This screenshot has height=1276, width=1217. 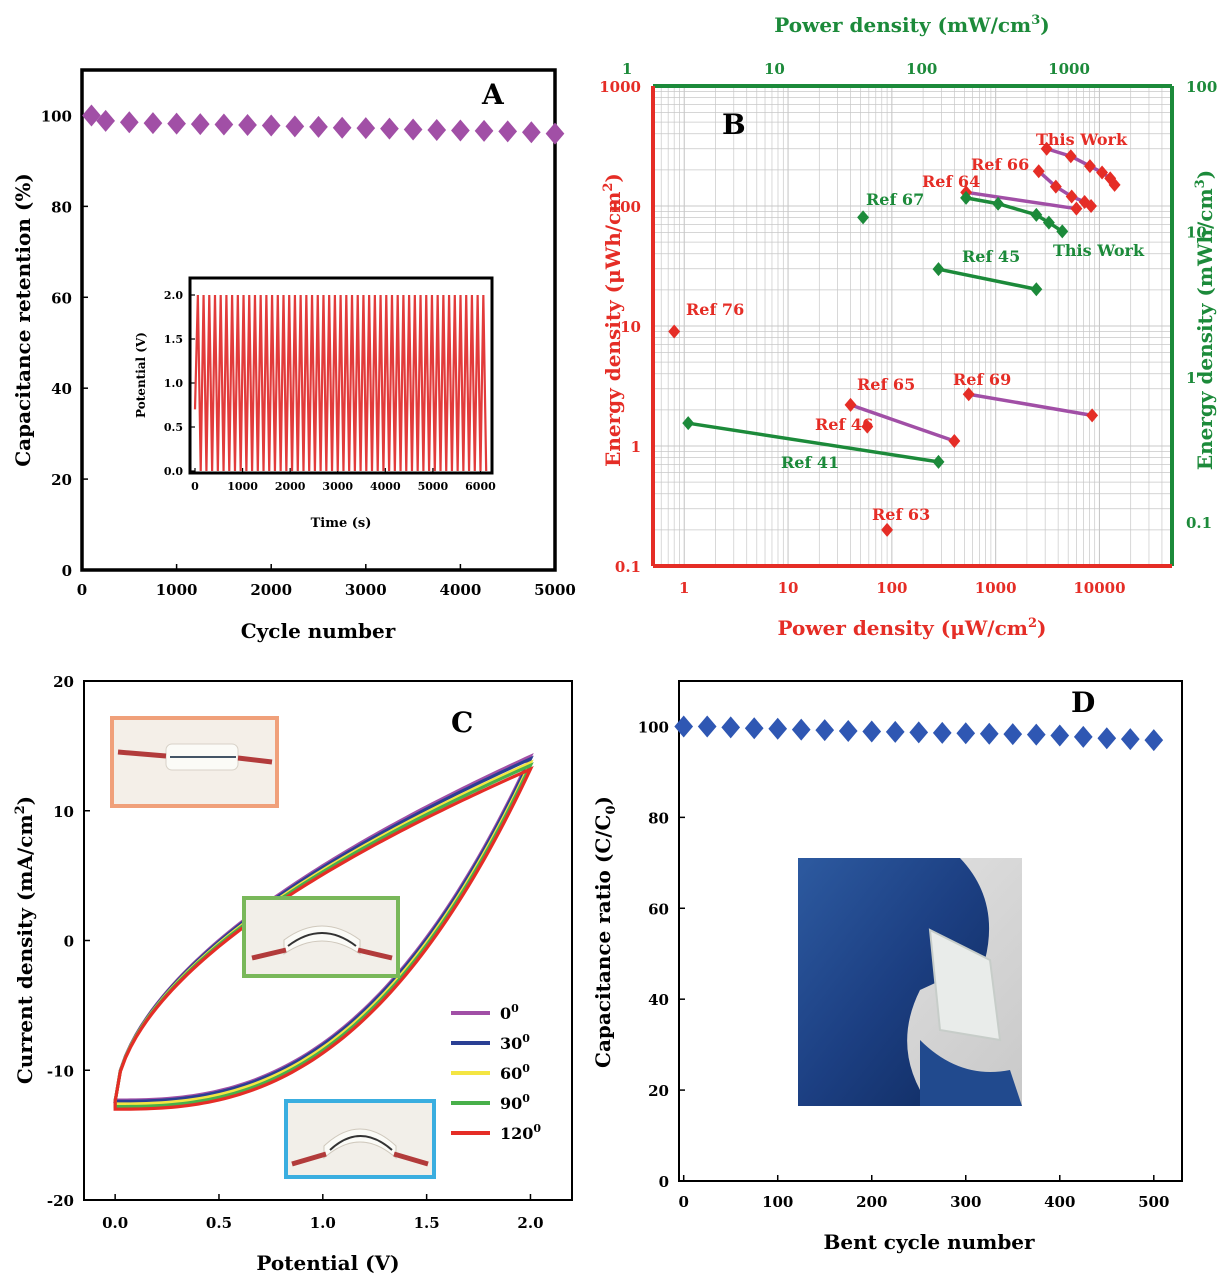 I want to click on legend-item-120: 1200, so click(x=496, y=1132).